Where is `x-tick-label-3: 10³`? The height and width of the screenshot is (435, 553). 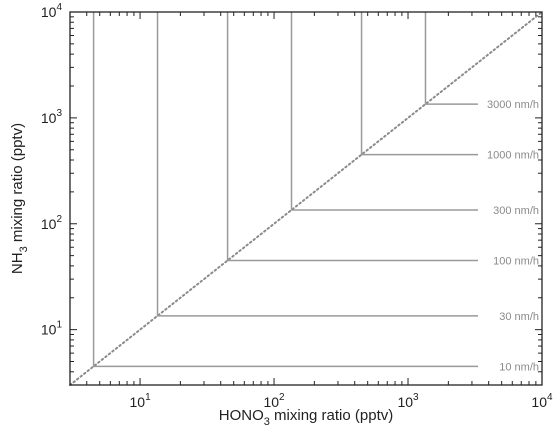
x-tick-label-3: 10³ is located at coordinates (408, 401).